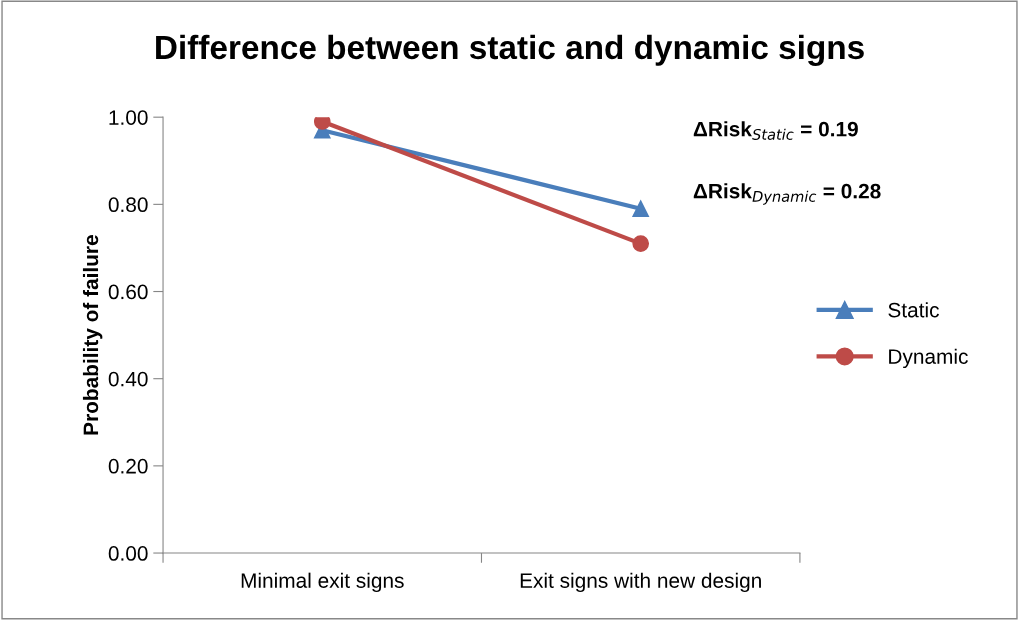 This screenshot has height=620, width=1019. What do you see at coordinates (928, 358) in the screenshot?
I see `legend-label: Dynamic` at bounding box center [928, 358].